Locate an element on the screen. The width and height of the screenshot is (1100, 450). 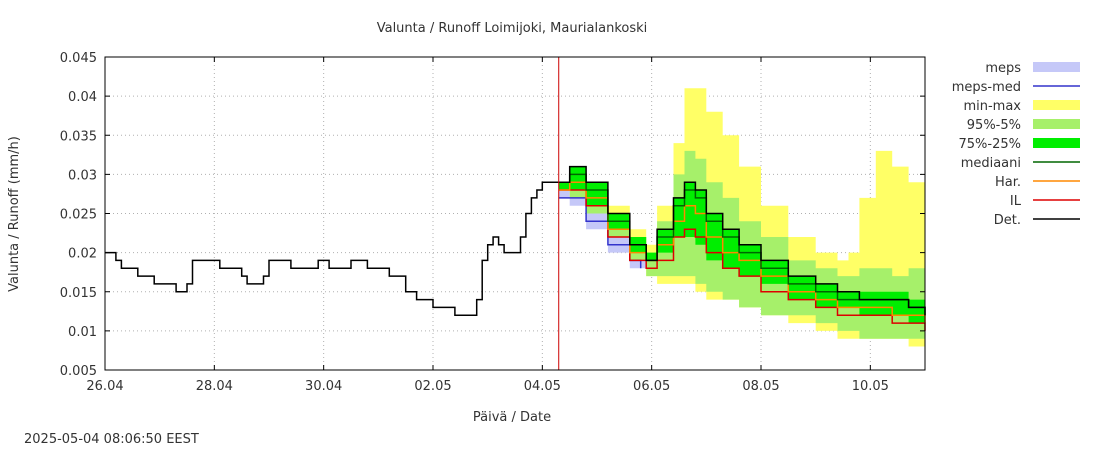
y-tick-label: 0.035 is located at coordinates (78, 136).